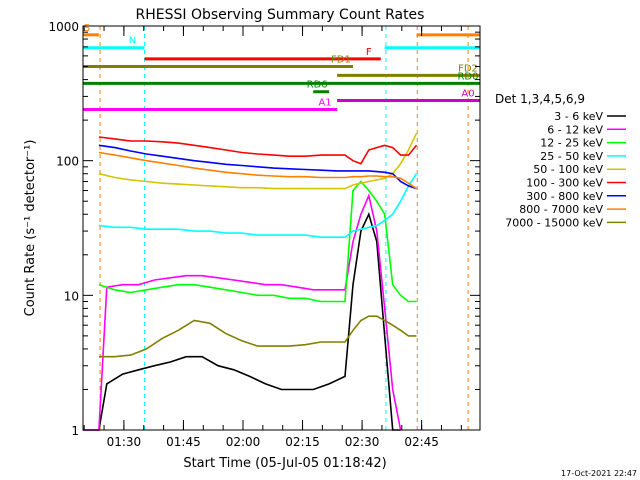 The height and width of the screenshot is (480, 640). I want to click on flag-label-rd6: RD6, so click(317, 85).